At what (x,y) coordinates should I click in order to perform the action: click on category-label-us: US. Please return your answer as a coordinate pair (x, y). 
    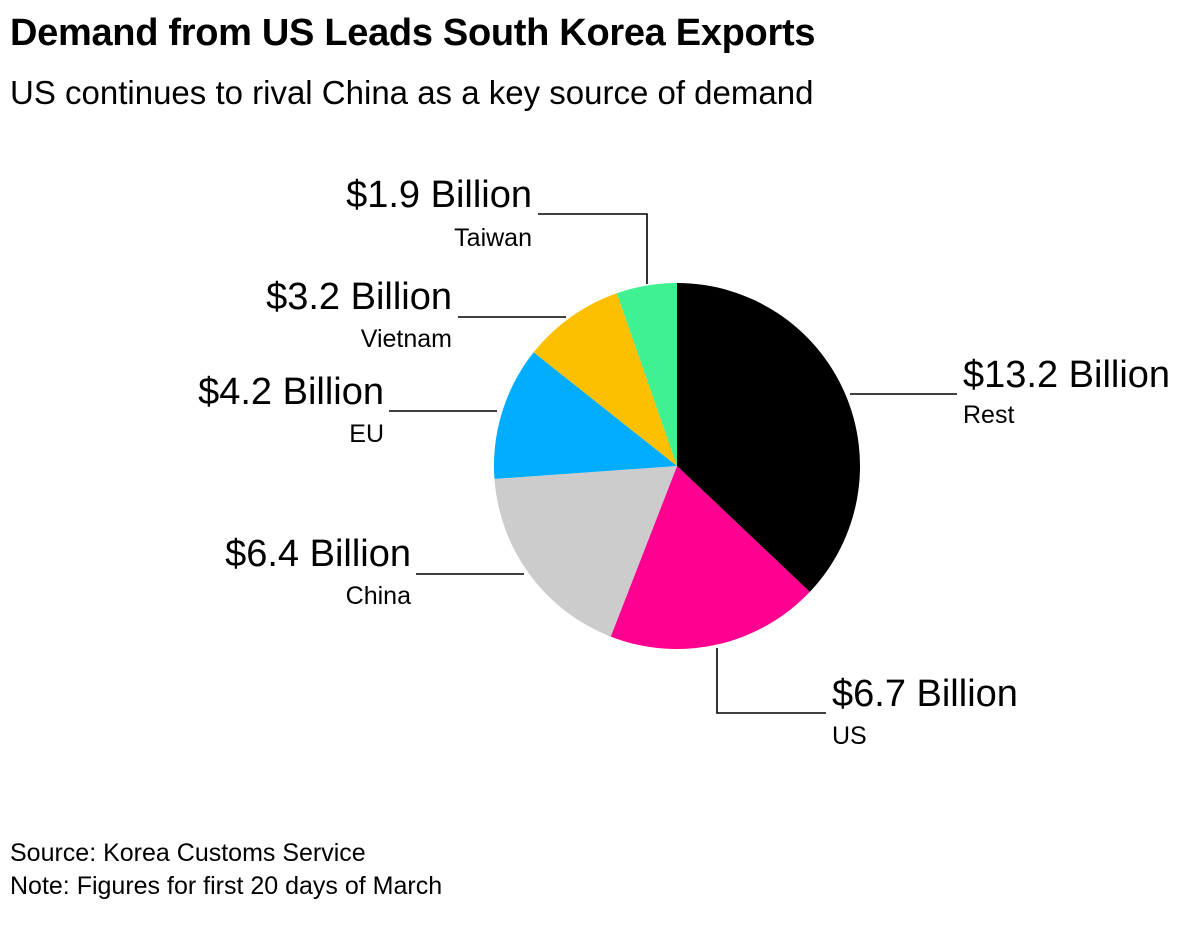
    Looking at the image, I should click on (849, 736).